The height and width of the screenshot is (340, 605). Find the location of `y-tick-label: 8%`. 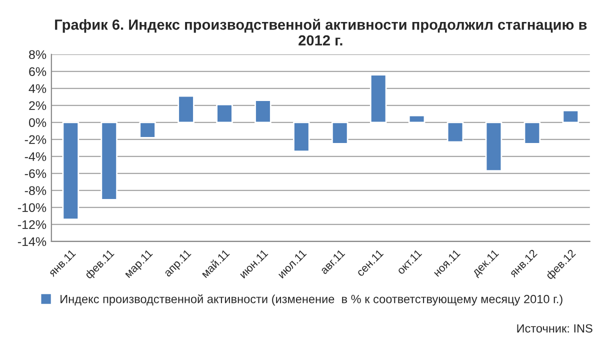

y-tick-label: 8% is located at coordinates (37, 55).